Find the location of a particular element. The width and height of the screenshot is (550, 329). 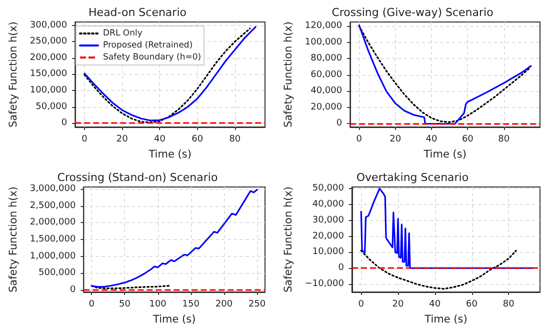

y-tick-label: 500,000 is located at coordinates (57, 273).